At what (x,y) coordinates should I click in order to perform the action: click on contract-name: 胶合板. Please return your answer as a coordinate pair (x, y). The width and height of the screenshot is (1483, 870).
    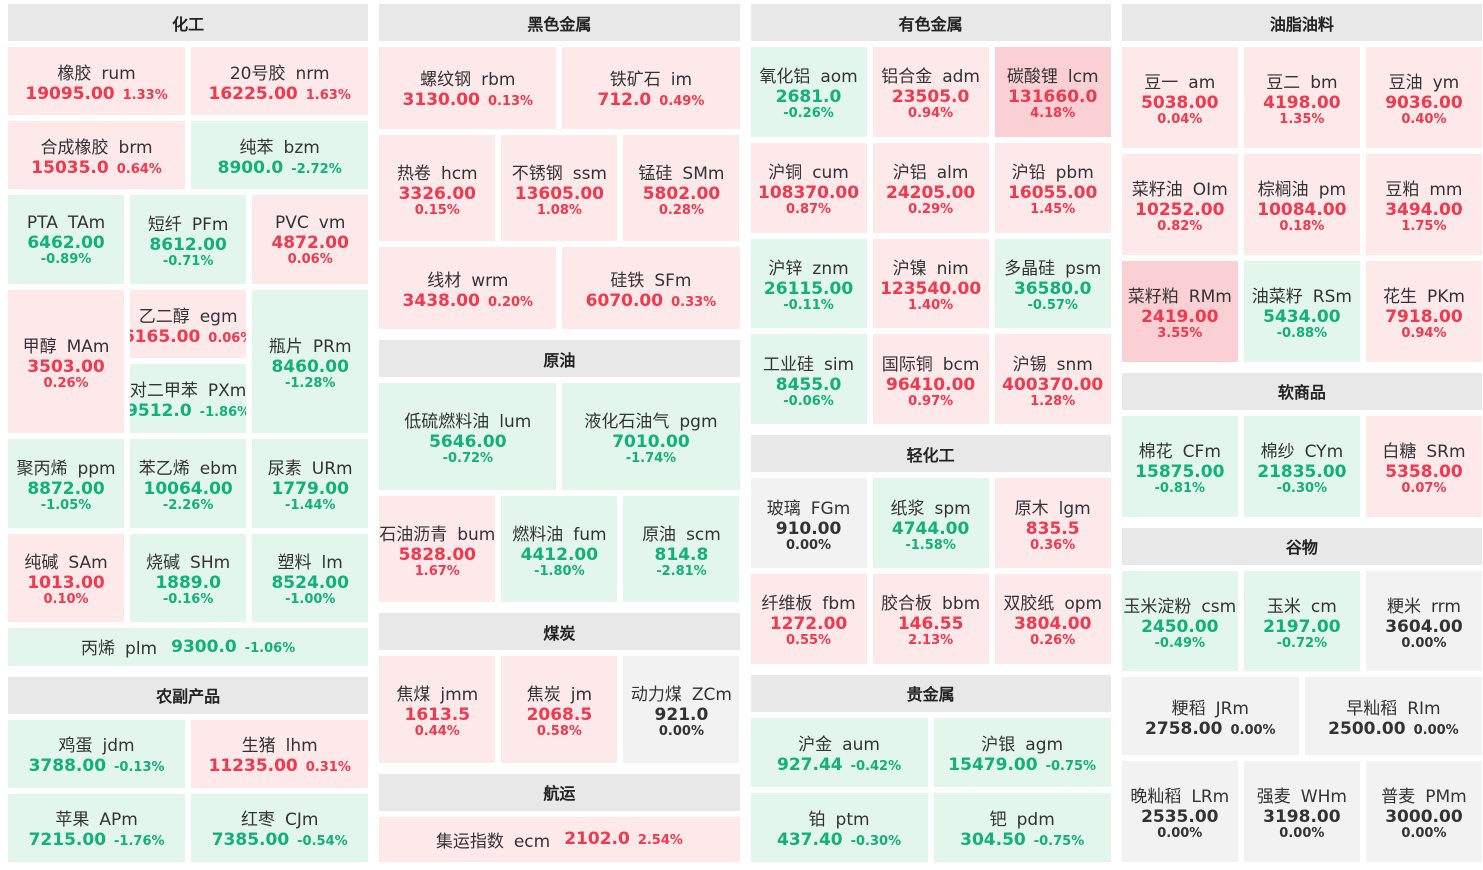
    Looking at the image, I should click on (907, 604).